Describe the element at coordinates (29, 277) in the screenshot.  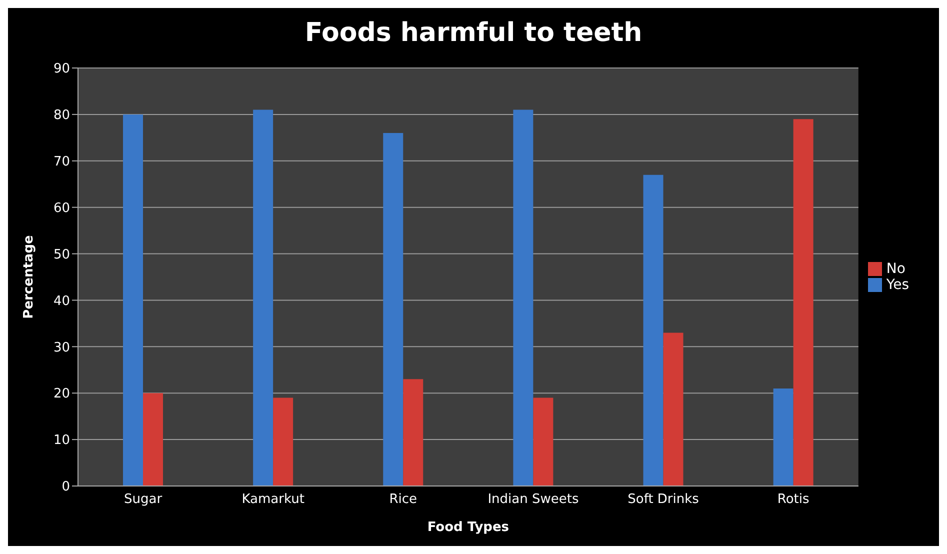
I see `y-axis-title: Percentage` at that location.